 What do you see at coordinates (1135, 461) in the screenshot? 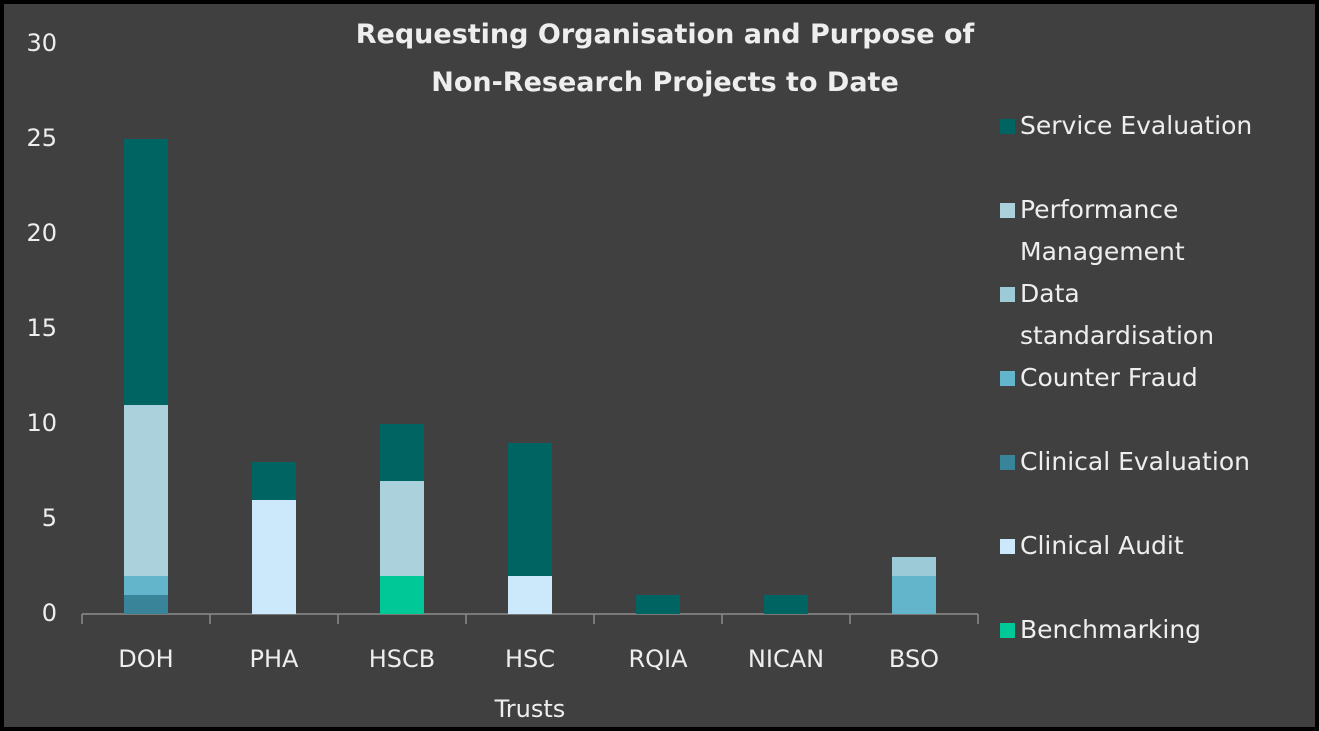
I see `legend-label: Clinical Evaluation` at bounding box center [1135, 461].